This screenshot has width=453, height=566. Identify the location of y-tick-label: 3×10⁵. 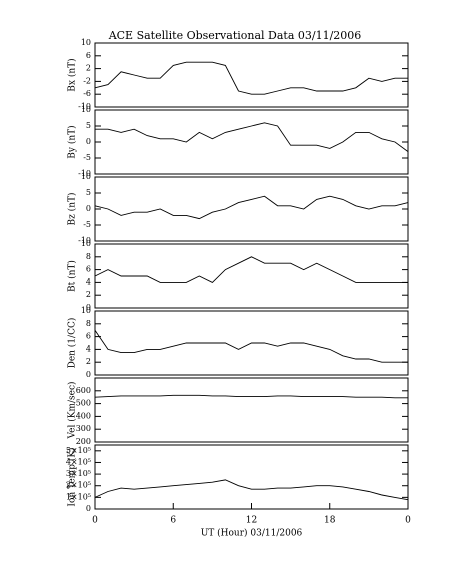
(78, 473).